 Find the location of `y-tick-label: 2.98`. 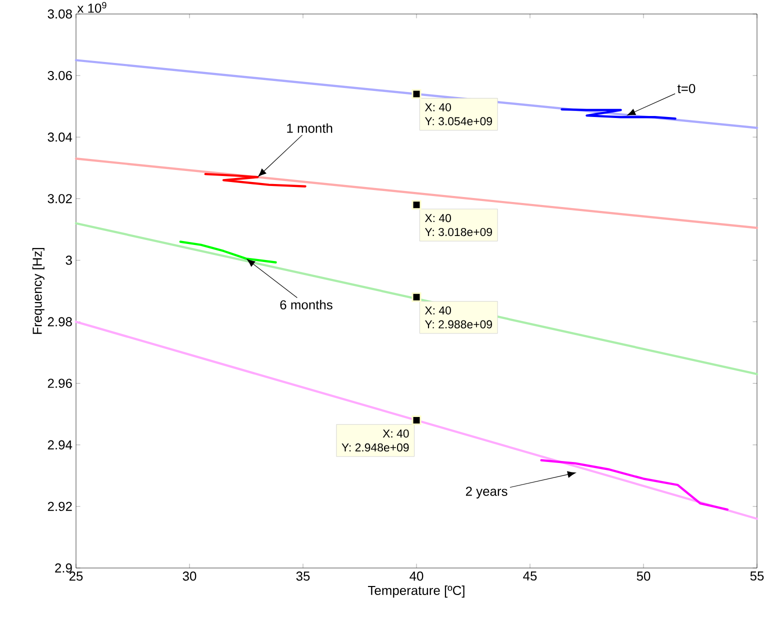

y-tick-label: 2.98 is located at coordinates (60, 321).